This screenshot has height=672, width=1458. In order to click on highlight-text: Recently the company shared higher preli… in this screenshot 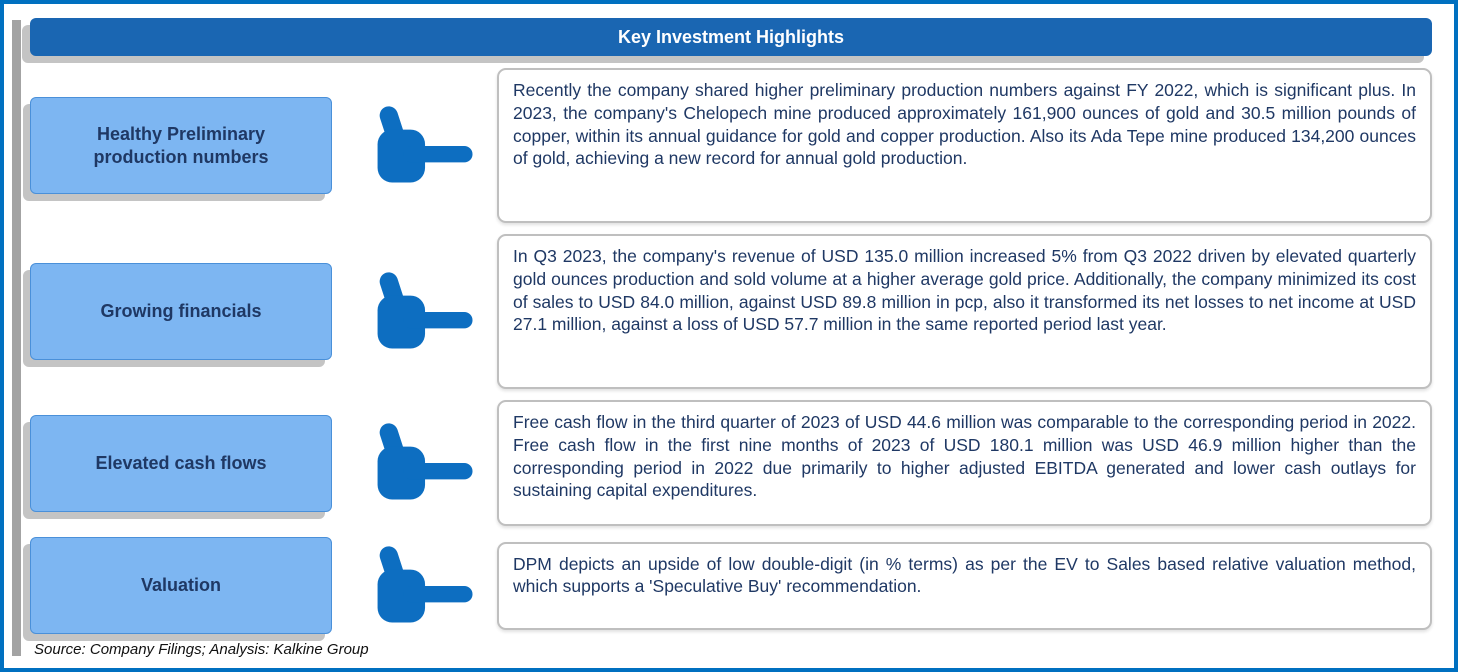, I will do `click(964, 124)`.